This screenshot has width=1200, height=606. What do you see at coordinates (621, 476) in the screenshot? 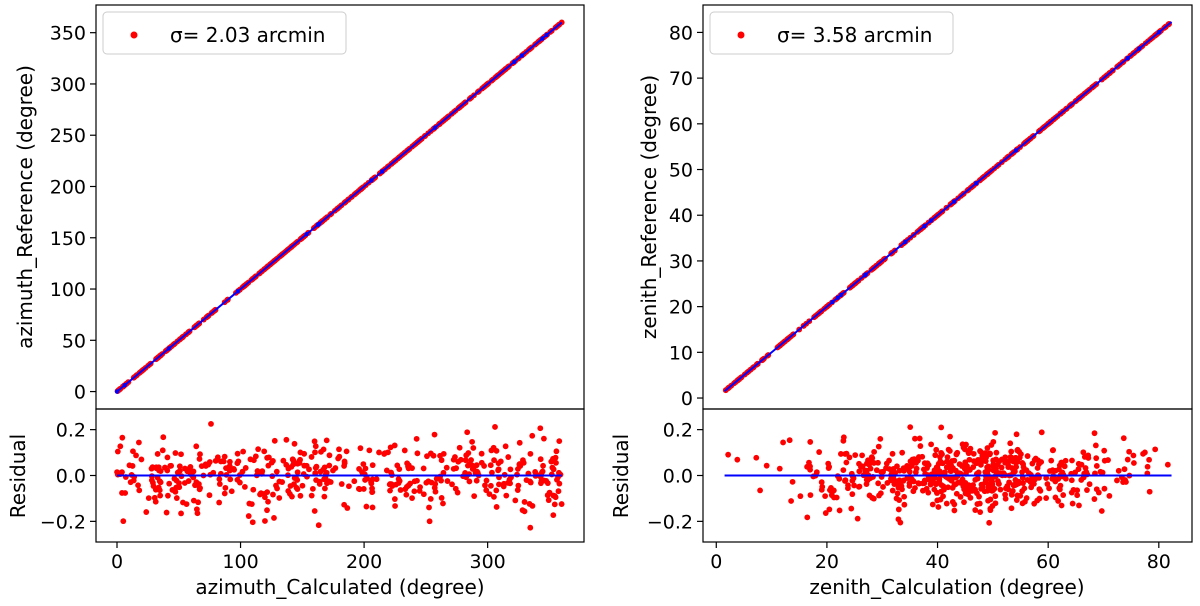
I see `right-residual-y-axis-label: Residual` at bounding box center [621, 476].